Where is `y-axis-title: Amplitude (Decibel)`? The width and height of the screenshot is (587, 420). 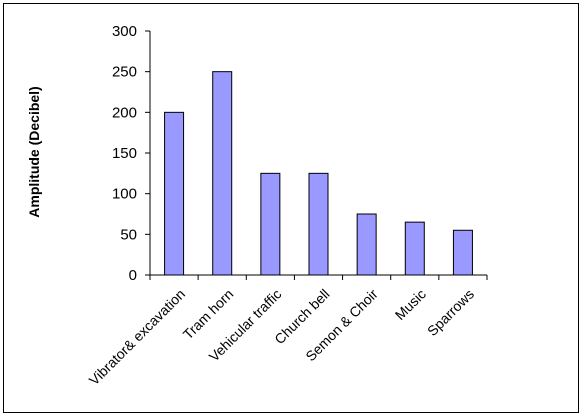 y-axis-title: Amplitude (Decibel) is located at coordinates (34, 151).